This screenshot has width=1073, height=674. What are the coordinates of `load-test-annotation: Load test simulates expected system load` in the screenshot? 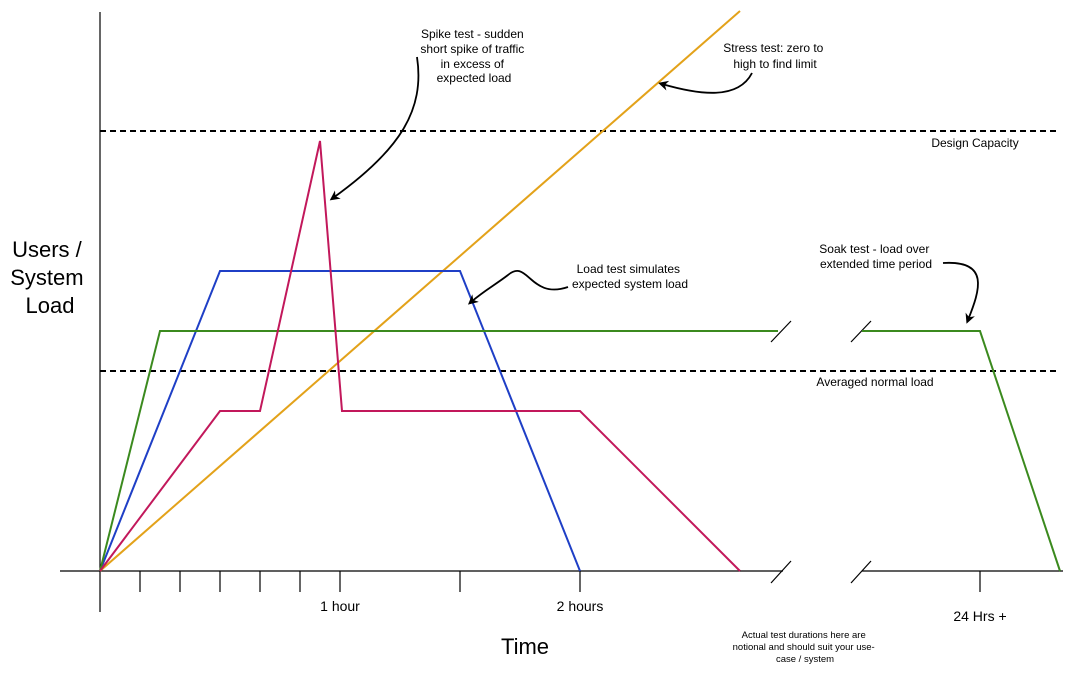 It's located at (630, 276).